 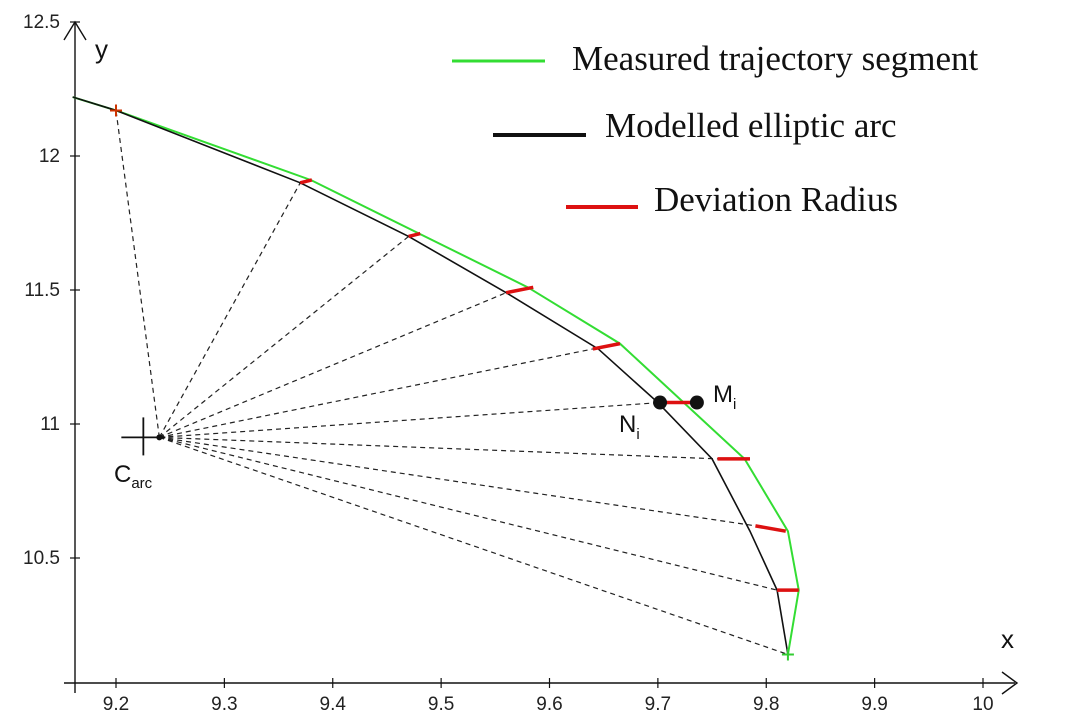 What do you see at coordinates (724, 397) in the screenshot?
I see `point-label-m: Mi` at bounding box center [724, 397].